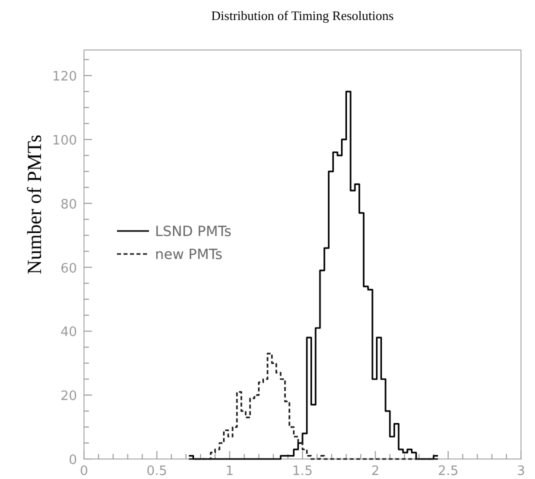 The width and height of the screenshot is (535, 479). Describe the element at coordinates (35, 204) in the screenshot. I see `y-axis-title: Number of PMTs` at that location.